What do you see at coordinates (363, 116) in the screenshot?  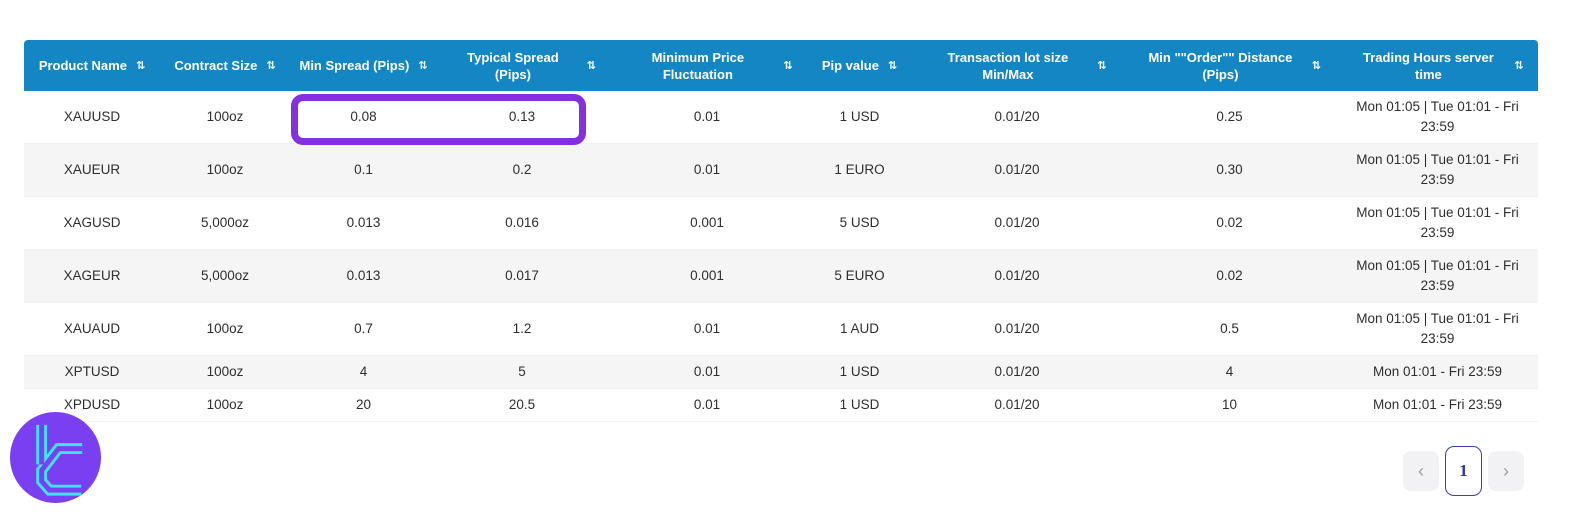 I see `table-cell: 0.08` at bounding box center [363, 116].